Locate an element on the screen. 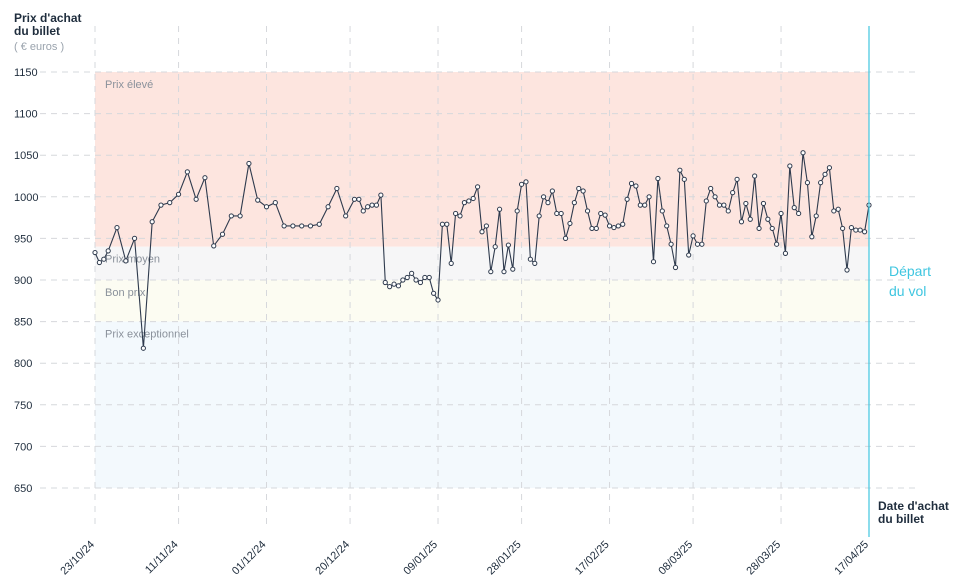 This screenshot has width=958, height=585. y-tick-label: 800 is located at coordinates (23, 364).